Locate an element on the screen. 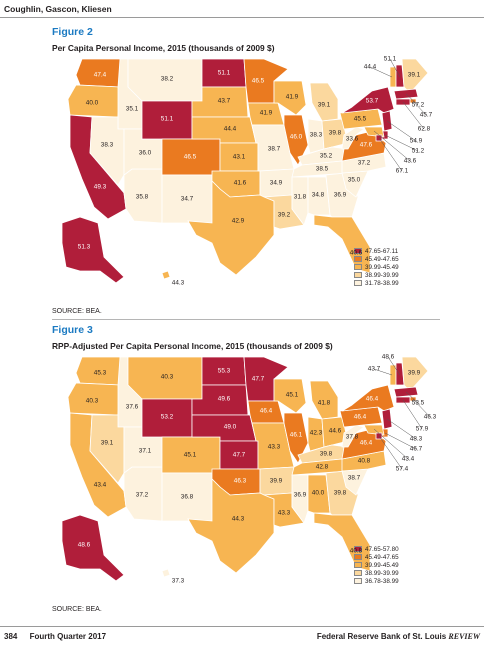 The height and width of the screenshot is (650, 484). leader-line-dc is located at coordinates (390, 154).